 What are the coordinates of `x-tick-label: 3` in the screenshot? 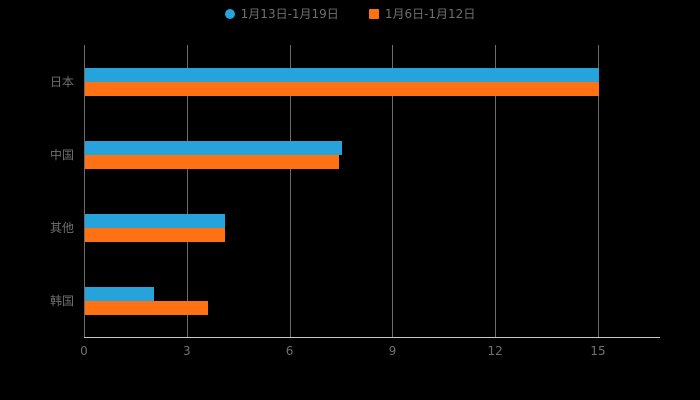 It's located at (186, 351).